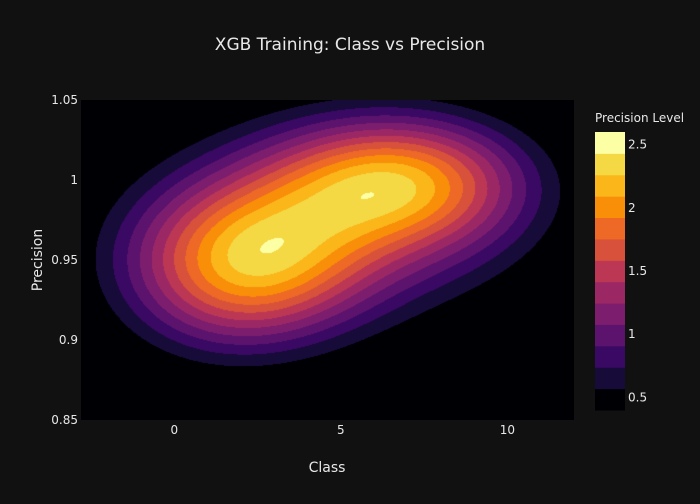 Image resolution: width=700 pixels, height=504 pixels. Describe the element at coordinates (64, 100) in the screenshot. I see `y-tick-label: 1.05` at that location.